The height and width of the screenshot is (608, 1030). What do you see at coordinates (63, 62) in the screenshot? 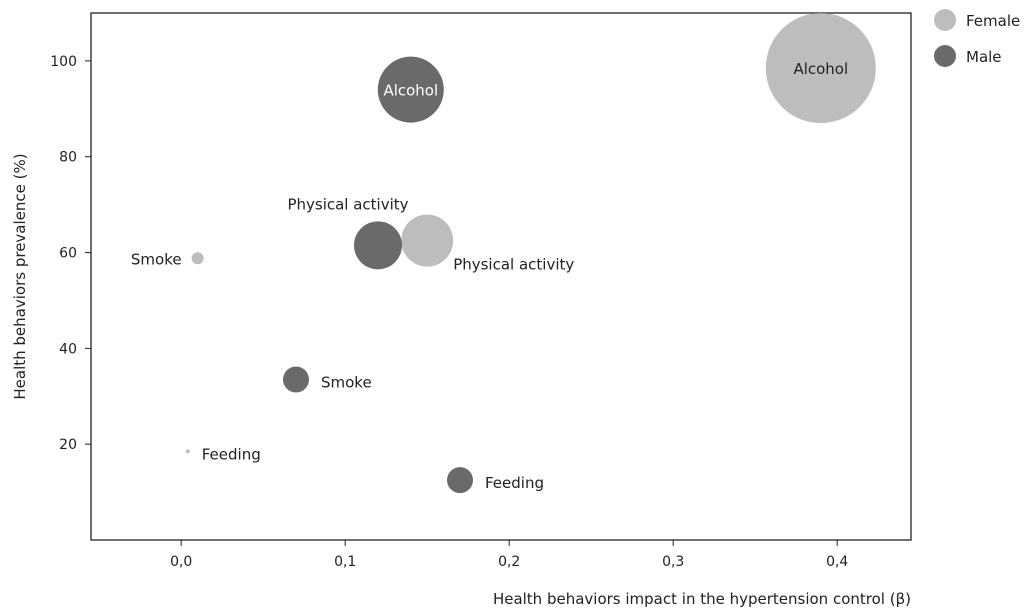
I see `y-tick-label: 100` at bounding box center [63, 62].